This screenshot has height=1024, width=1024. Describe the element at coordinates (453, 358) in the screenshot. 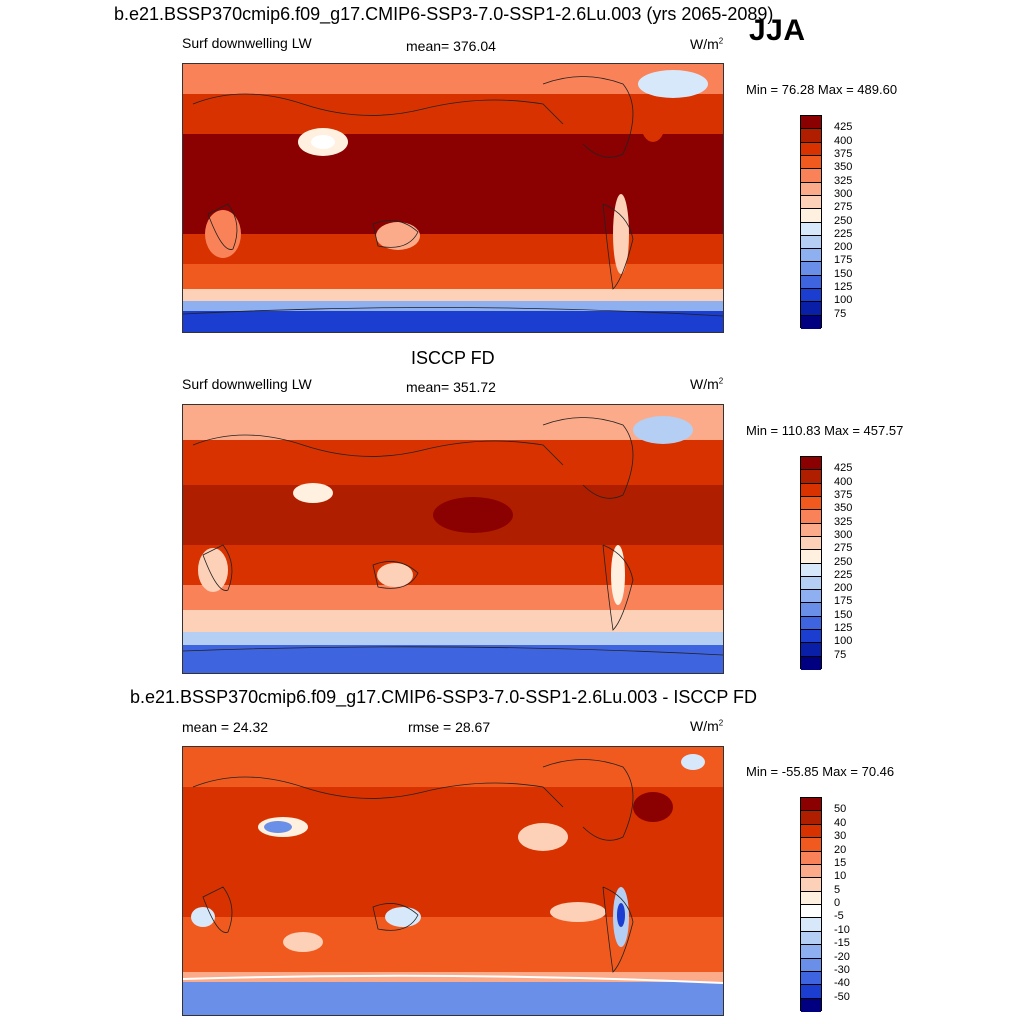

I see `panel-2-title: ISCCP FD` at that location.